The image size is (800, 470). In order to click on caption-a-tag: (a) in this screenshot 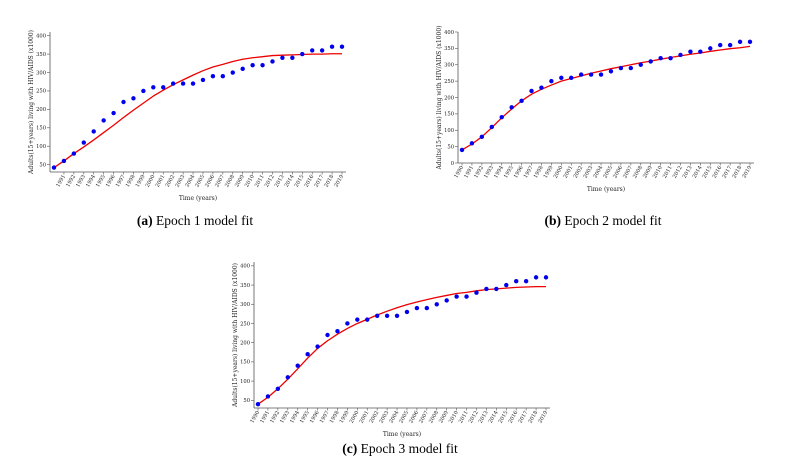, I will do `click(145, 220)`.